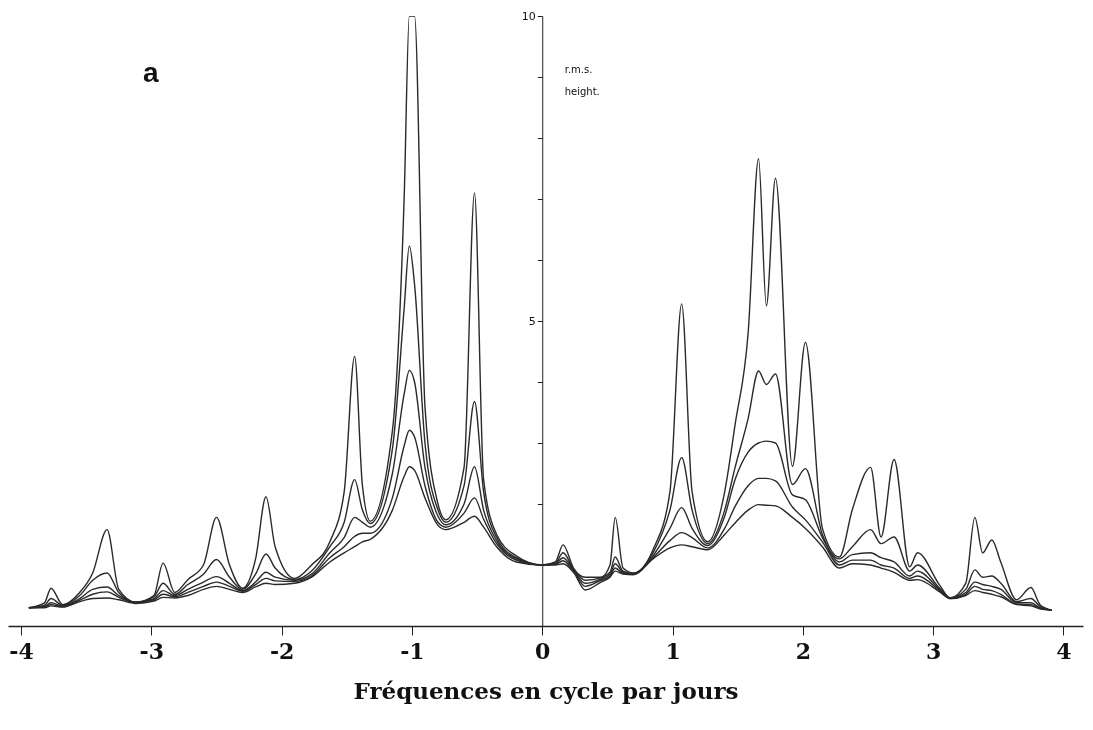  Describe the element at coordinates (152, 650) in the screenshot. I see `x-tick-label: -3` at that location.